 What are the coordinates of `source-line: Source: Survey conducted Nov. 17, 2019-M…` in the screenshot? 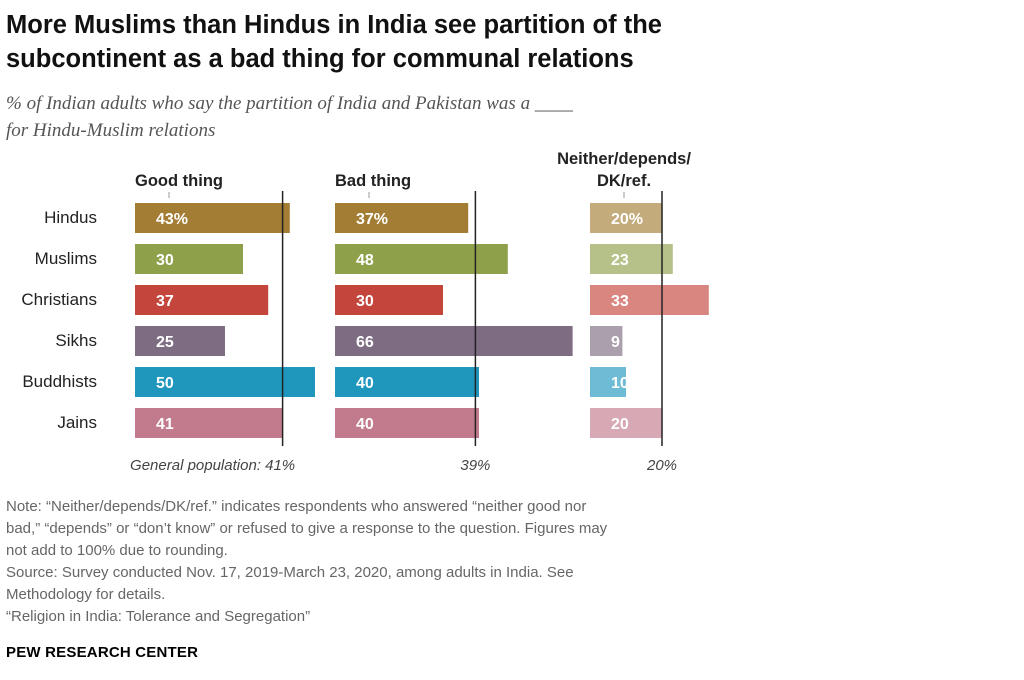 It's located at (290, 572).